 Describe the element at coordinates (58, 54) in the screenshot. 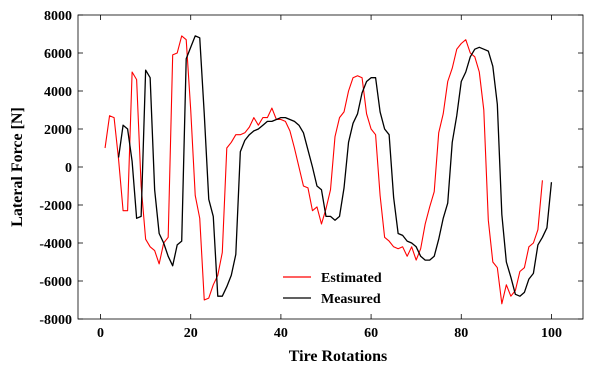

I see `y-tick-label: 6000` at that location.